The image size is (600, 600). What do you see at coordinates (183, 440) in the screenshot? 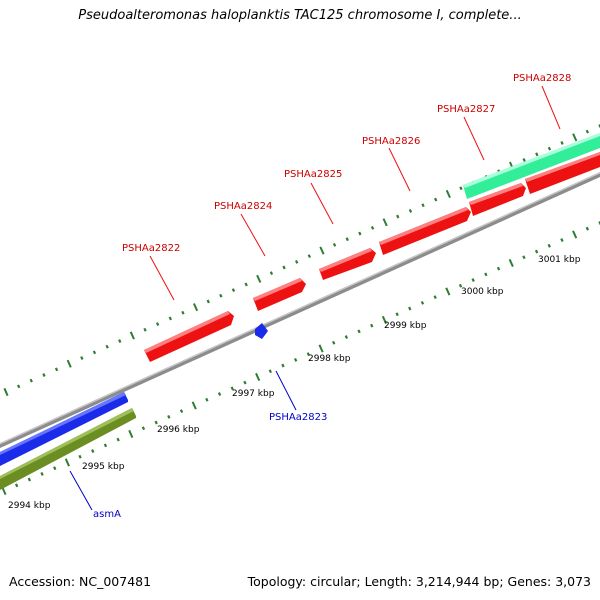
I see `leader-lines-blue` at bounding box center [183, 440].